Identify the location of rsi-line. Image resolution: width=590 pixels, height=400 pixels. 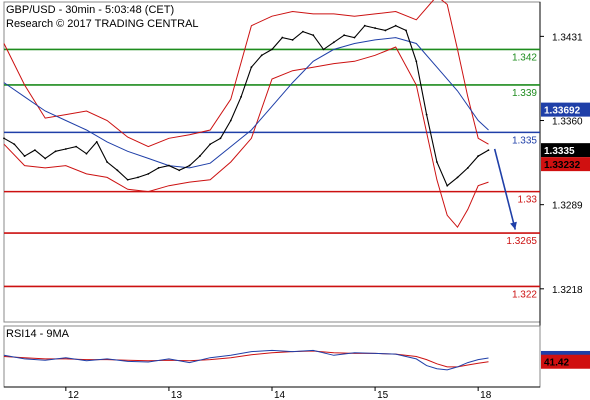
(246, 360).